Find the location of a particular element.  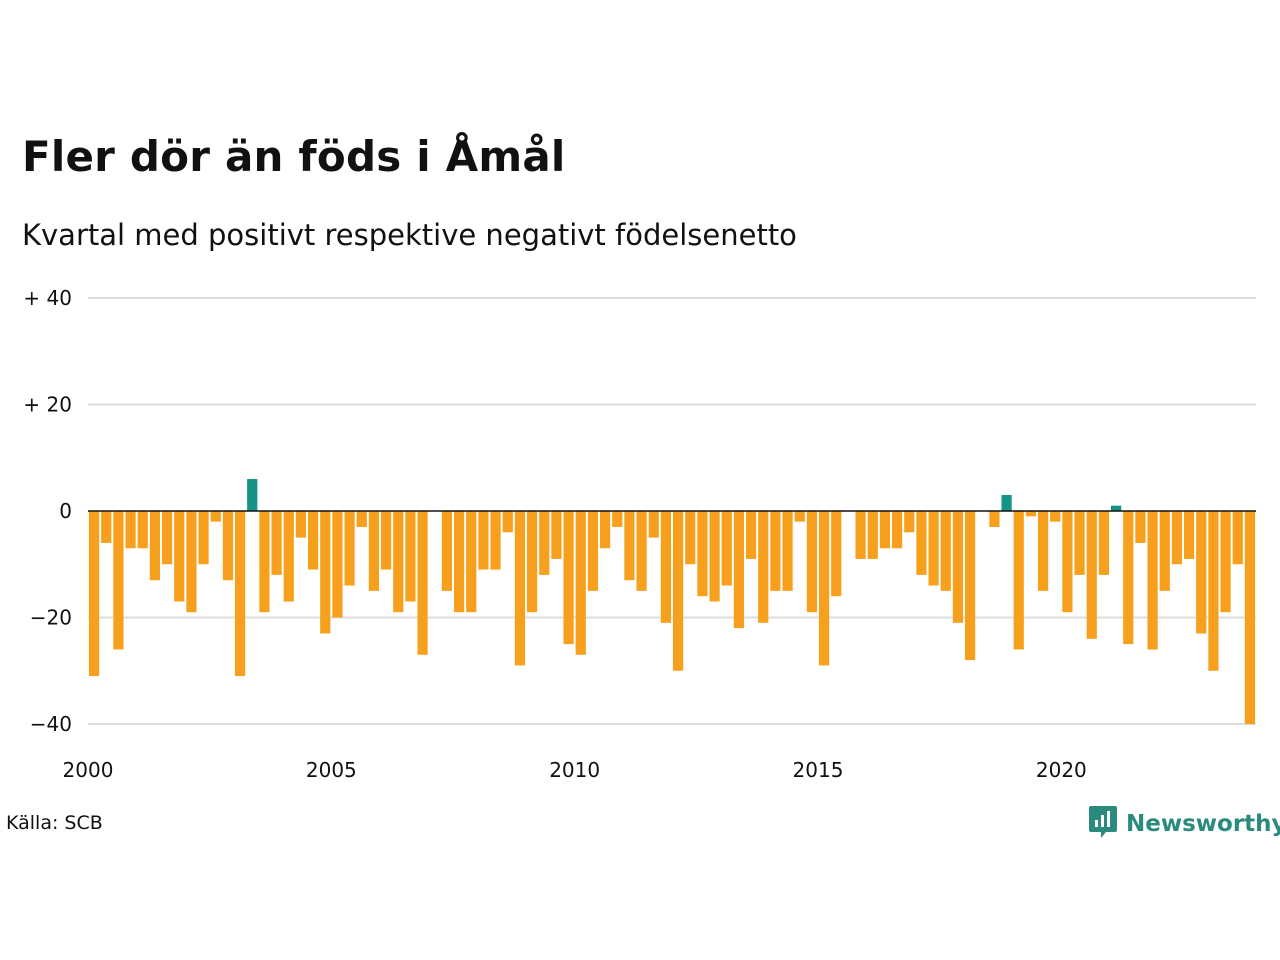

y-tick-label: −40 is located at coordinates (51, 724).